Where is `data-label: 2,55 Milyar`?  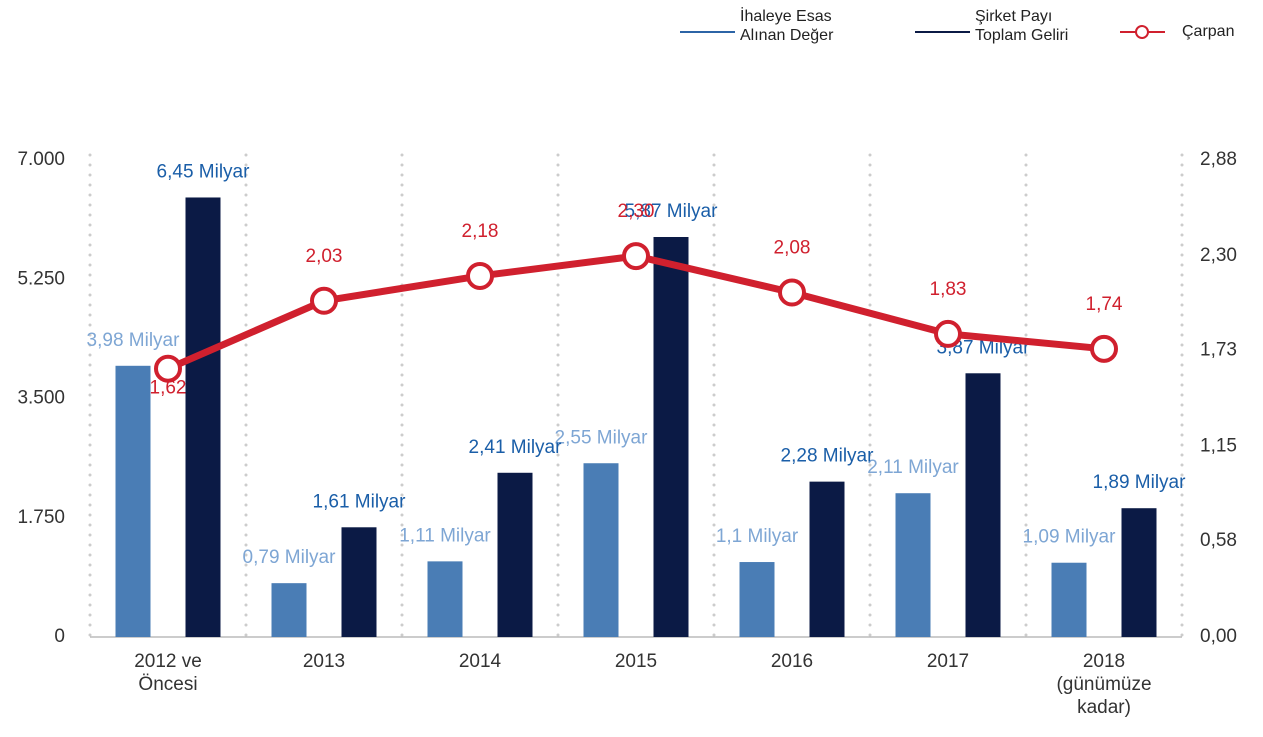
data-label: 2,55 Milyar is located at coordinates (602, 437).